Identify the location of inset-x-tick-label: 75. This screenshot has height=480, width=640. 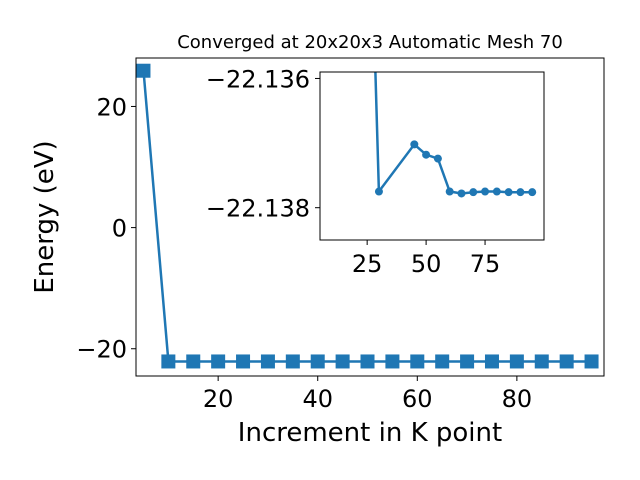
(485, 264).